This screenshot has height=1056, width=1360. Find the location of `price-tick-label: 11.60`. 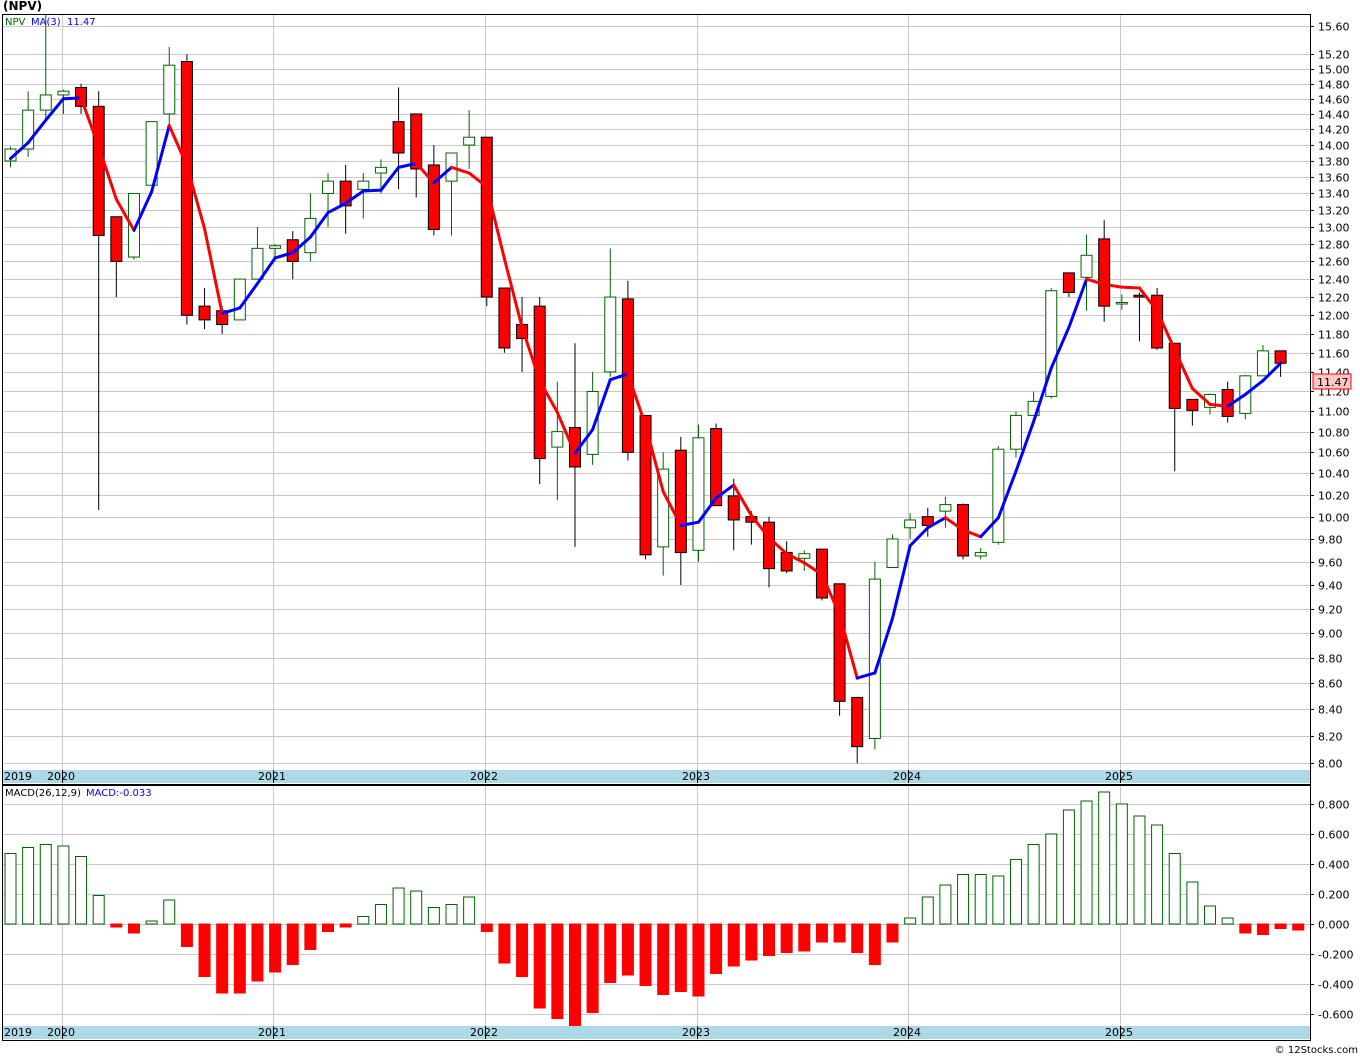

price-tick-label: 11.60 is located at coordinates (1334, 354).